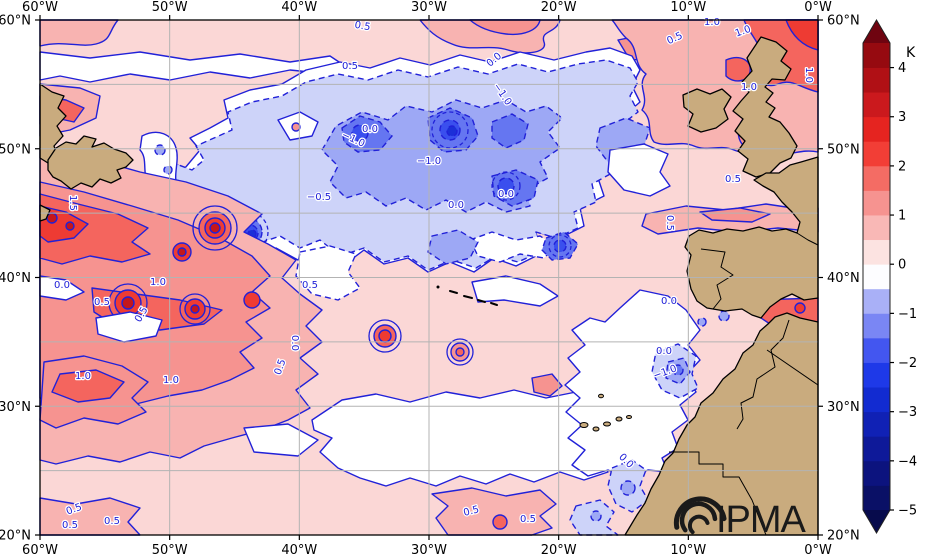 Image resolution: width=925 pixels, height=555 pixels. I want to click on lat-tick-label-left: 50°N, so click(15, 149).